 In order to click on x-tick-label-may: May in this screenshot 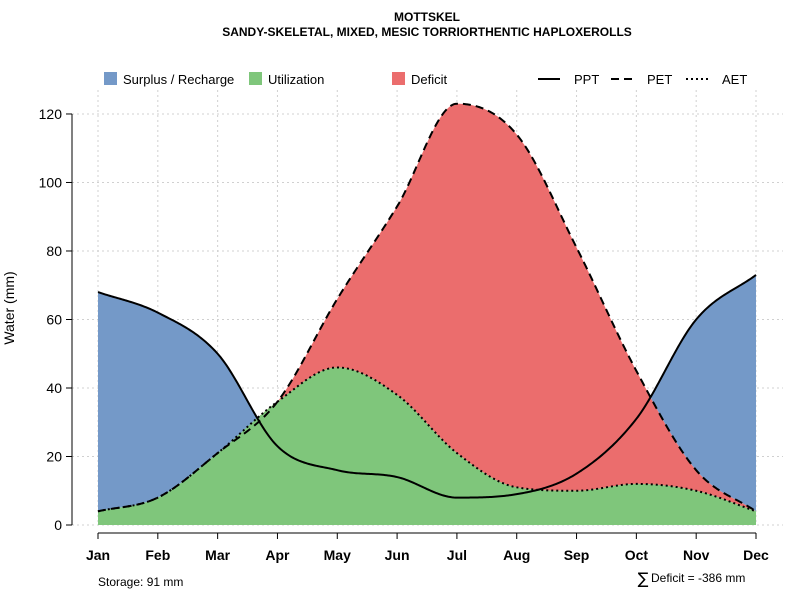, I will do `click(337, 555)`.